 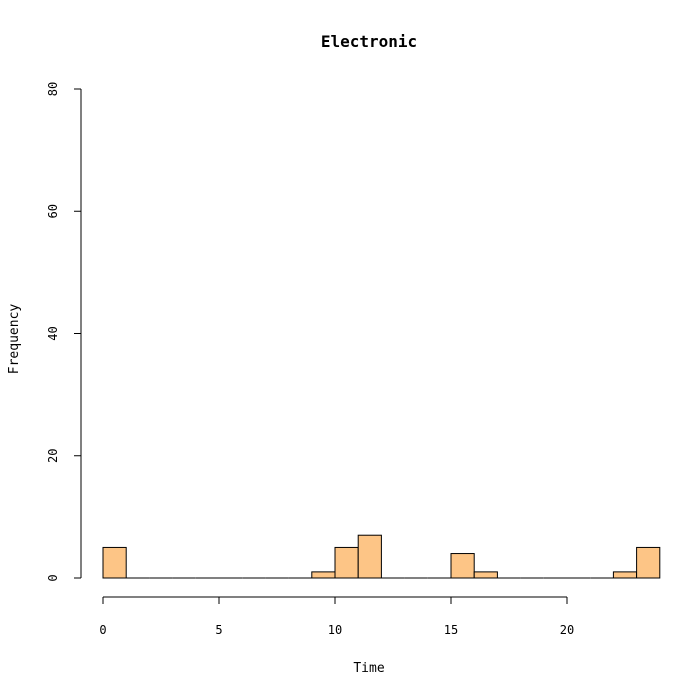 What do you see at coordinates (336, 616) in the screenshot?
I see `x-axis: 0 5 10 15 20` at bounding box center [336, 616].